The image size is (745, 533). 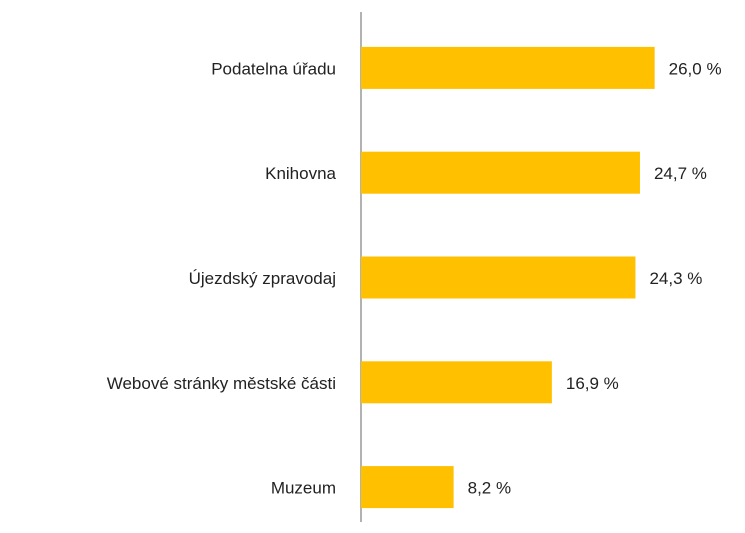 What do you see at coordinates (262, 278) in the screenshot?
I see `category-label: Újezdský zpravodaj` at bounding box center [262, 278].